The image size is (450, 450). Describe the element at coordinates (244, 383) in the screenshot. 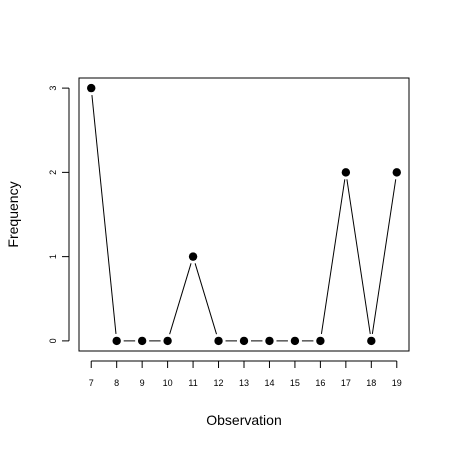

I see `x-tick-label: 13` at that location.